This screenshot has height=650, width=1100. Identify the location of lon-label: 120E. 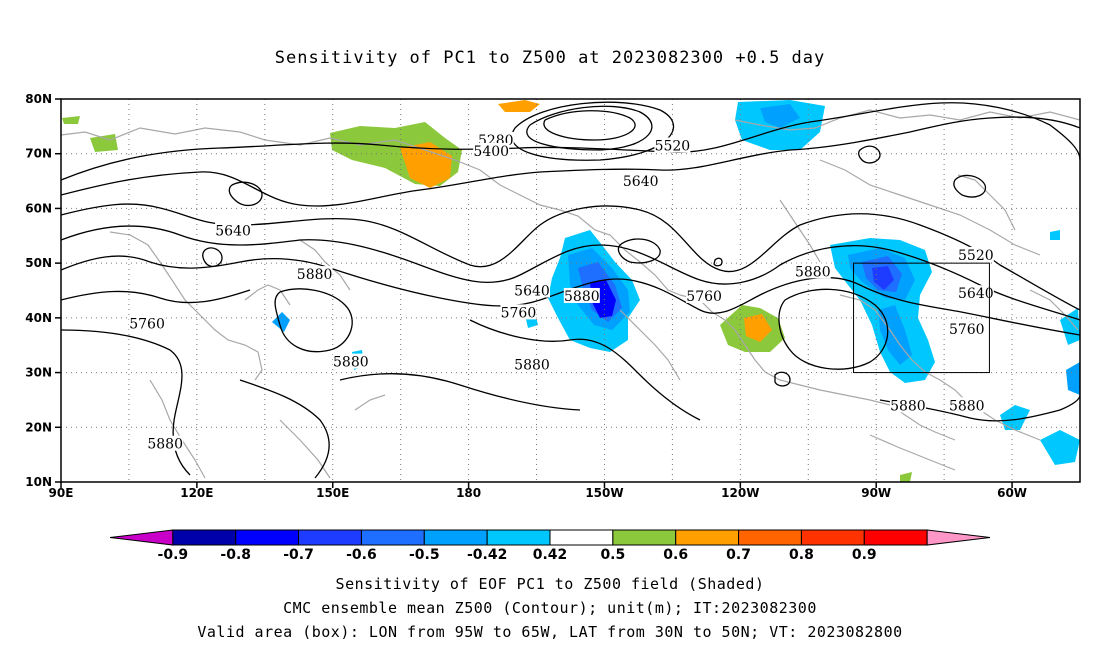
(196, 493).